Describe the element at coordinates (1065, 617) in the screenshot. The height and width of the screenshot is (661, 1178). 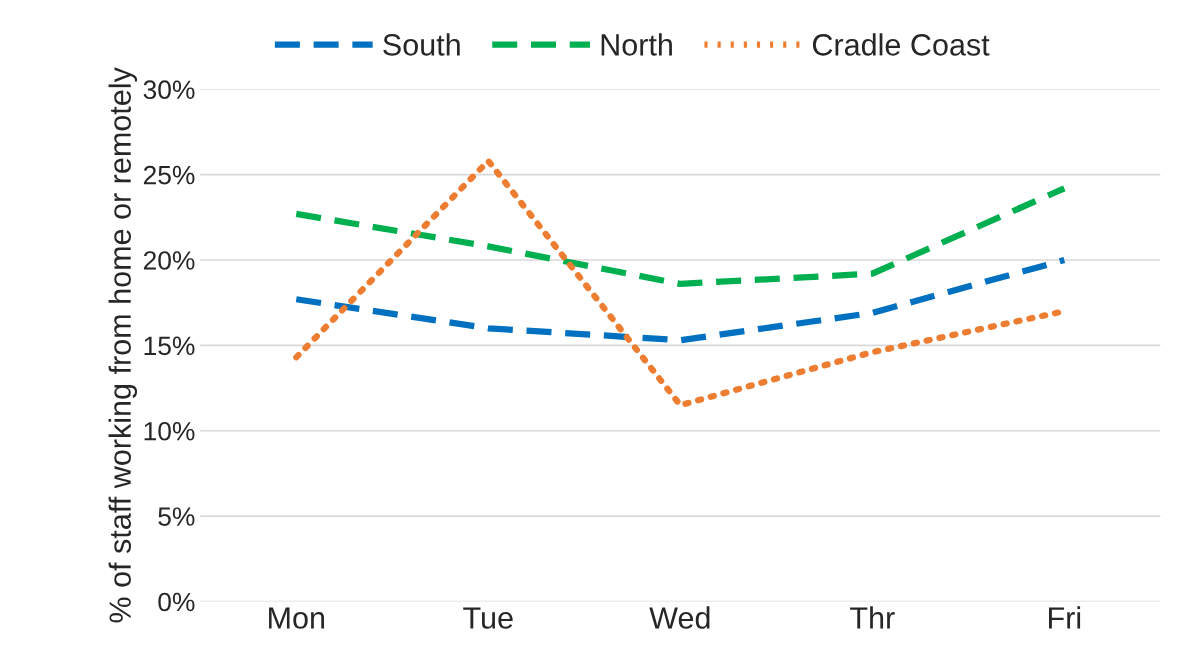
I see `x-tick-label: Fri` at that location.